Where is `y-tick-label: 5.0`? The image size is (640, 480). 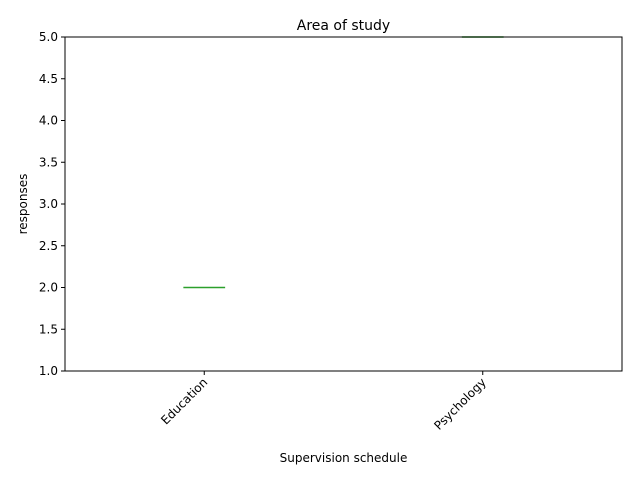
y-tick-label: 5.0 is located at coordinates (48, 37).